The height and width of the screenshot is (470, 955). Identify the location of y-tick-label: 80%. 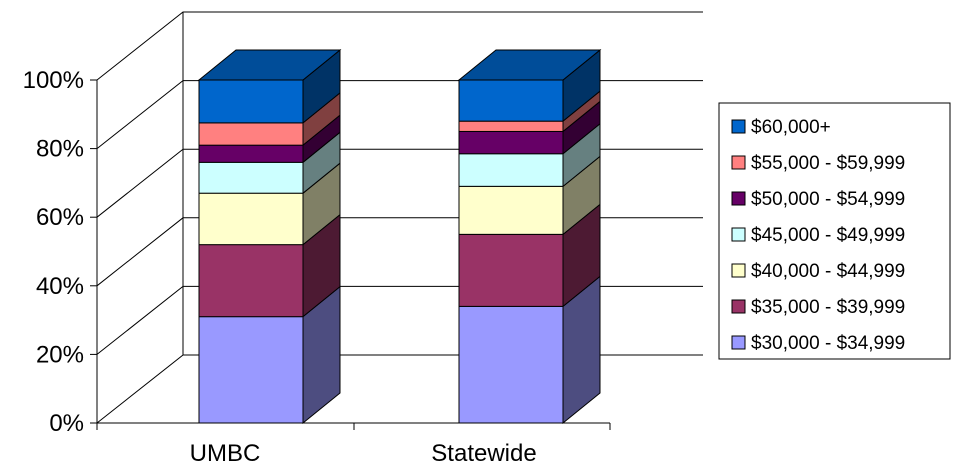
(60, 149).